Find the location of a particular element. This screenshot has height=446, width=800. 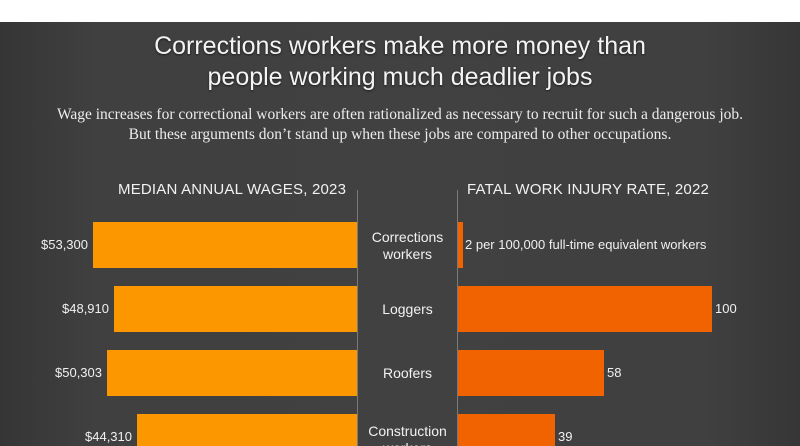

category-line1: Construction is located at coordinates (407, 431).